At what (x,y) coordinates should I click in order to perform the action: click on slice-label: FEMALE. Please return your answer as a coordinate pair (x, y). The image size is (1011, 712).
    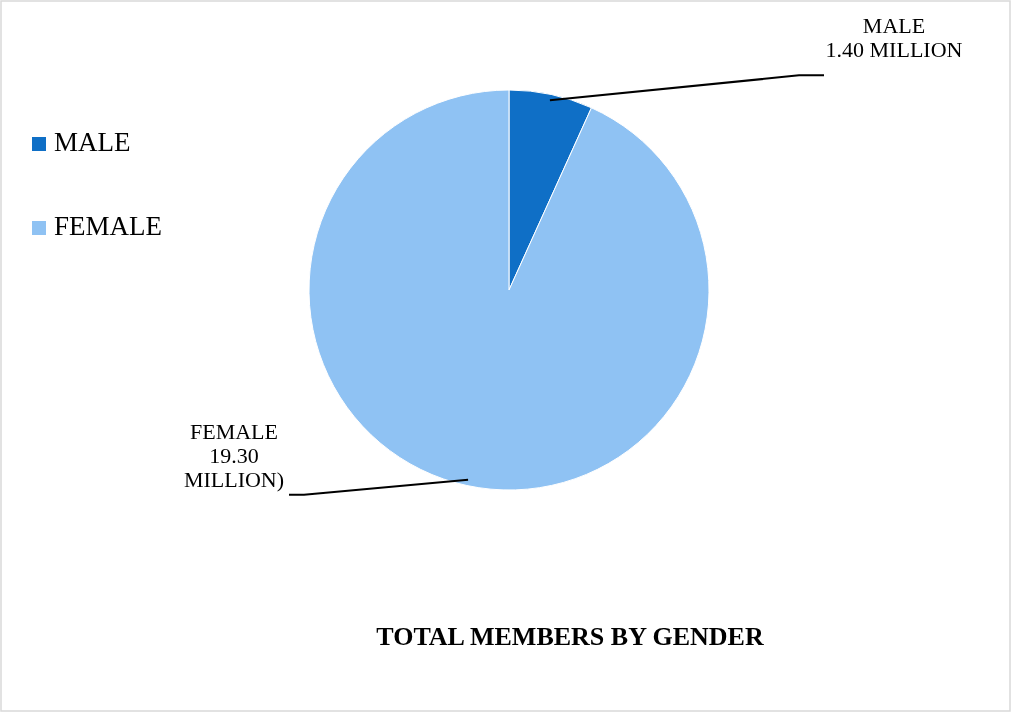
    Looking at the image, I should click on (234, 431).